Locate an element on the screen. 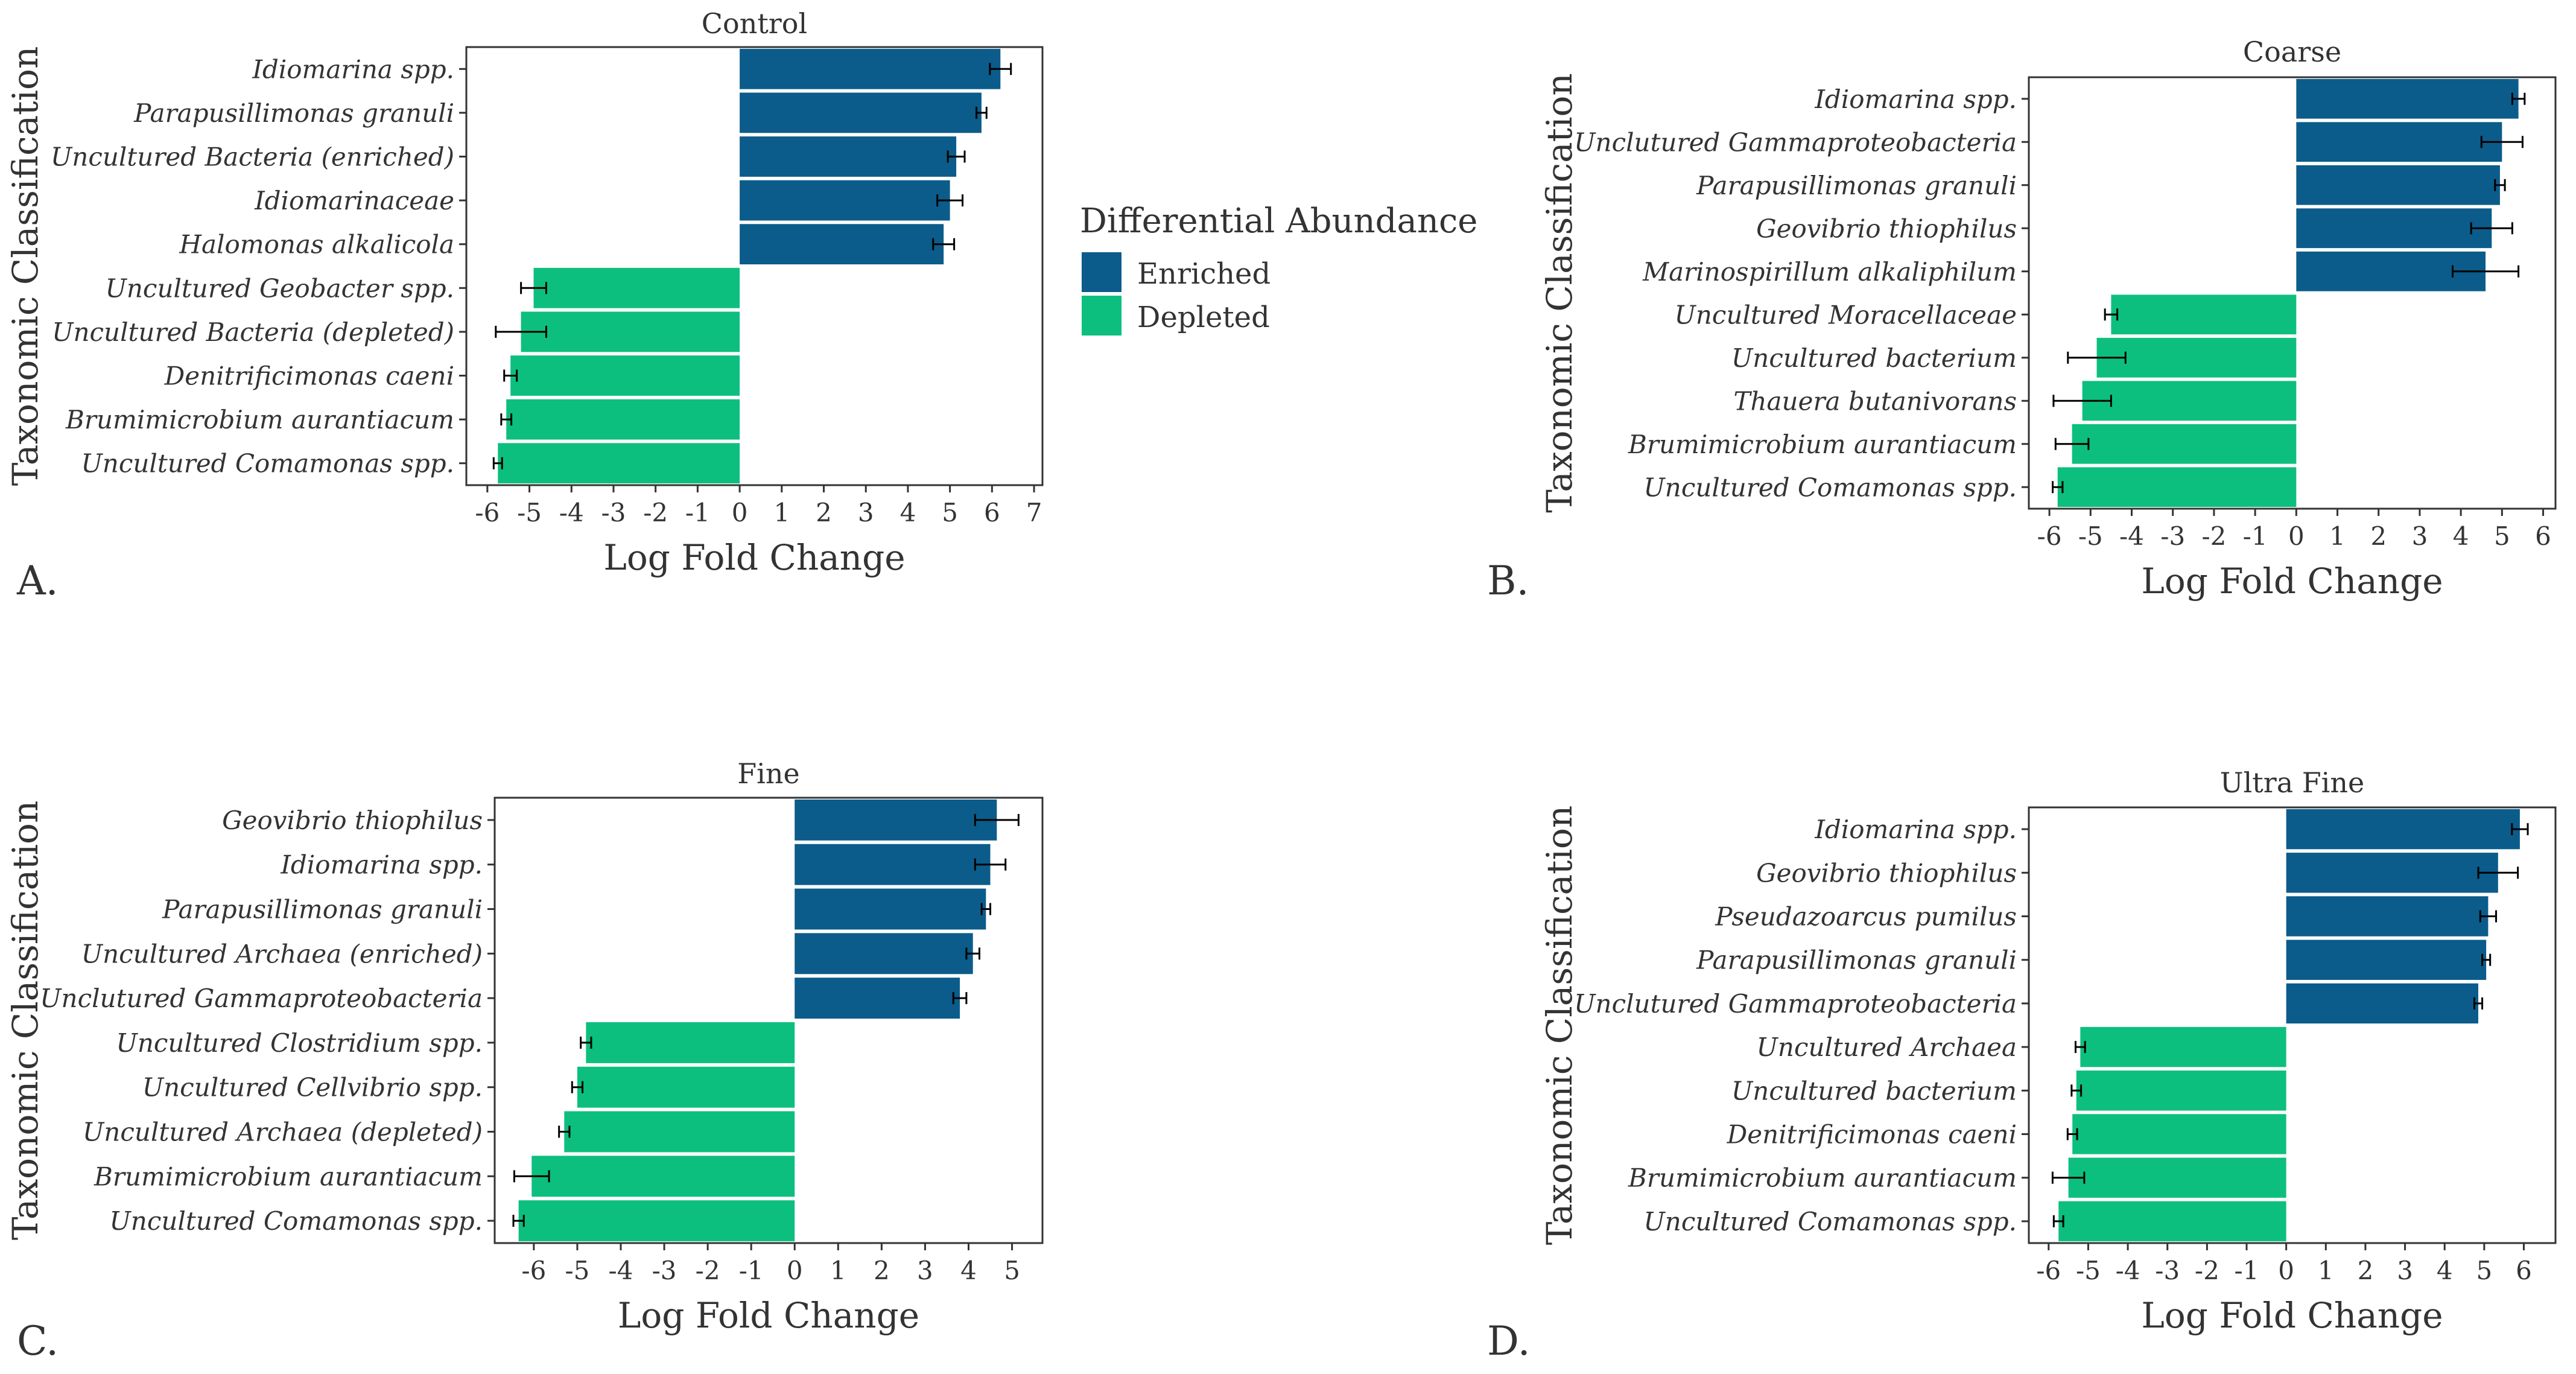 The image size is (2576, 1374). x-tick-label: 0 is located at coordinates (740, 512).